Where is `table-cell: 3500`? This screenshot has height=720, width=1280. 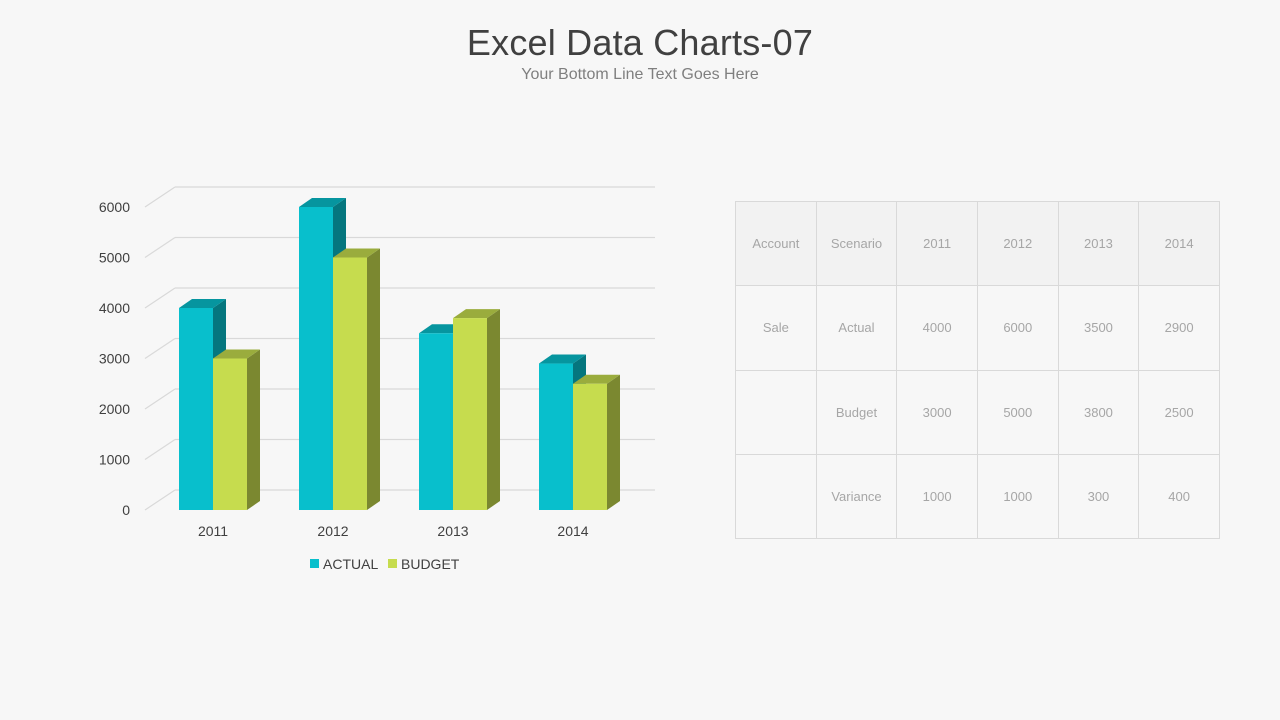 table-cell: 3500 is located at coordinates (1098, 328).